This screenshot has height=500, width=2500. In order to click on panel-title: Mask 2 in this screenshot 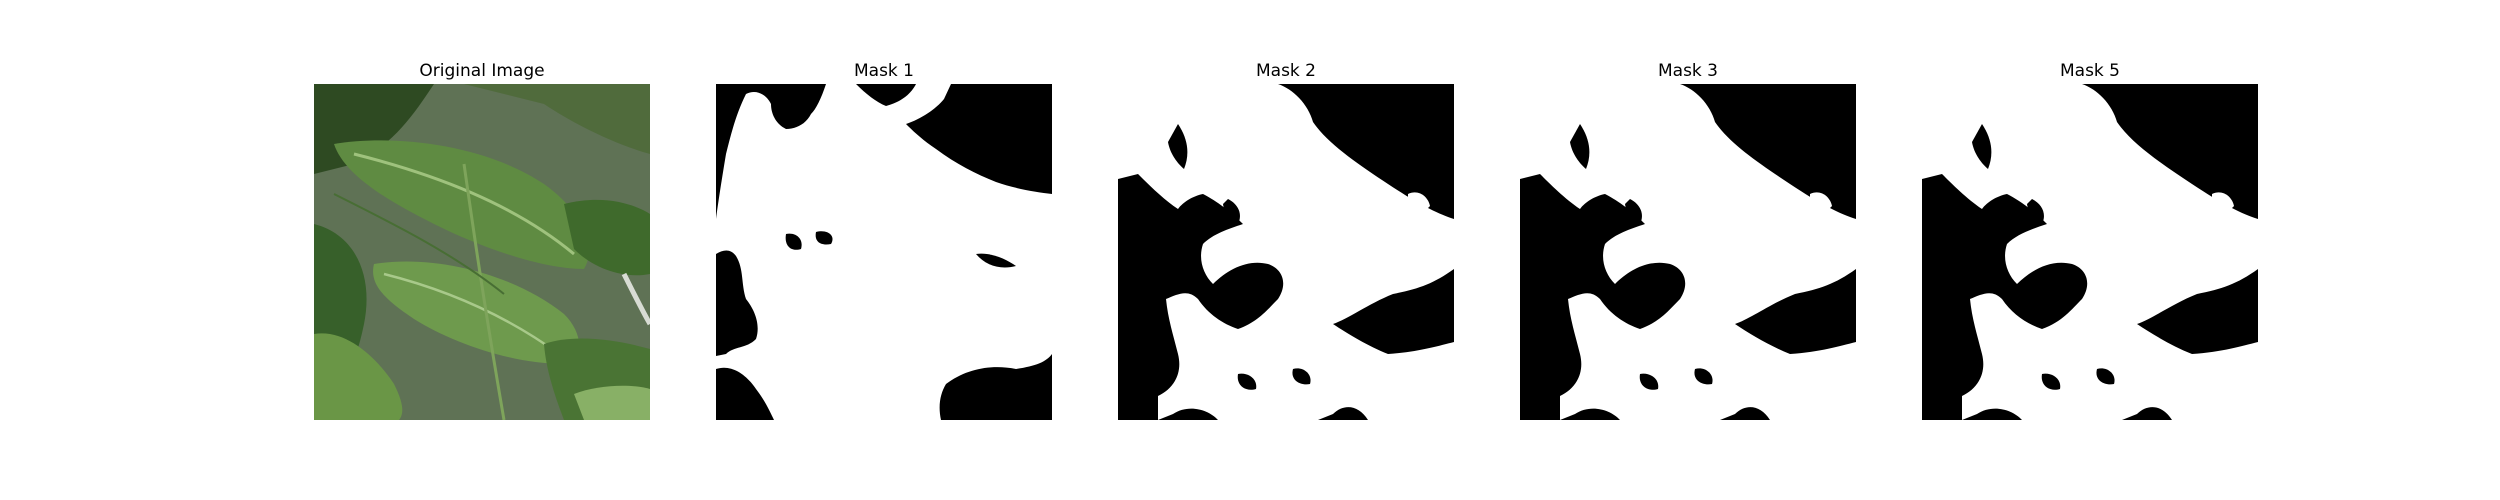, I will do `click(1285, 71)`.